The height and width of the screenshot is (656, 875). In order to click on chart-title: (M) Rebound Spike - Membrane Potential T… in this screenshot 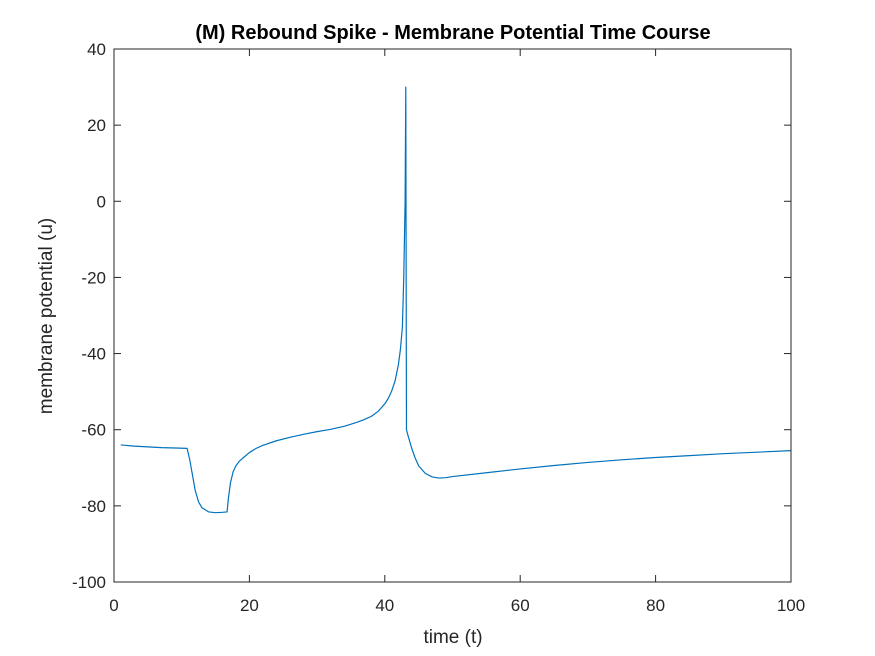, I will do `click(452, 33)`.